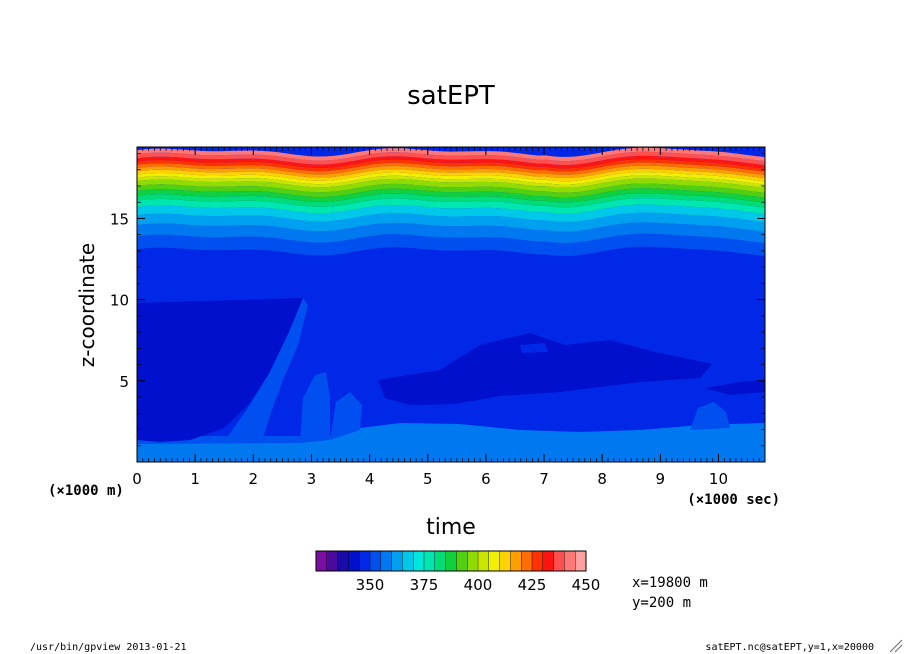  Describe the element at coordinates (86, 491) in the screenshot. I see `y-unit-note: (×1000 m)` at that location.